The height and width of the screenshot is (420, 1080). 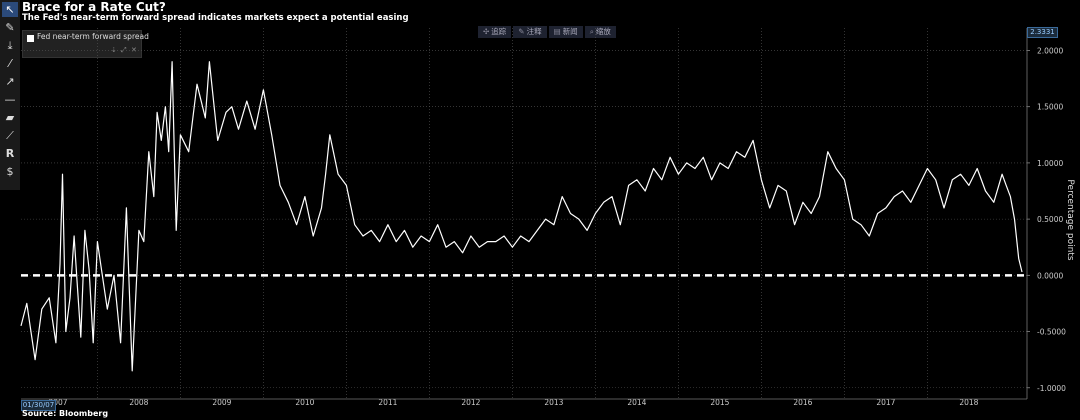 What do you see at coordinates (1050, 275) in the screenshot?
I see `y-tick-label: 0.0000` at bounding box center [1050, 275].